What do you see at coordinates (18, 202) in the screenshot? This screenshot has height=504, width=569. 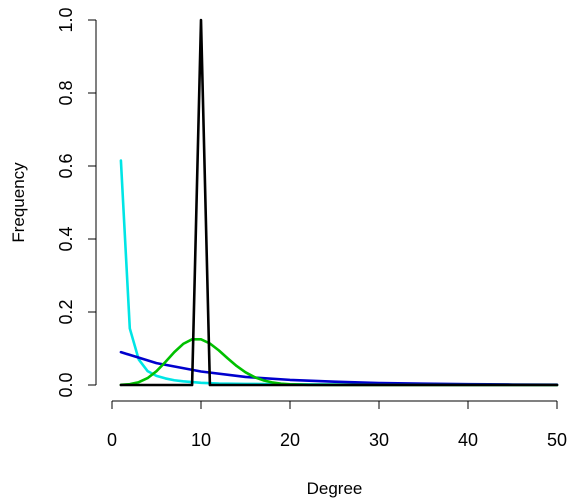 I see `y-axis-title: Frequency` at bounding box center [18, 202].